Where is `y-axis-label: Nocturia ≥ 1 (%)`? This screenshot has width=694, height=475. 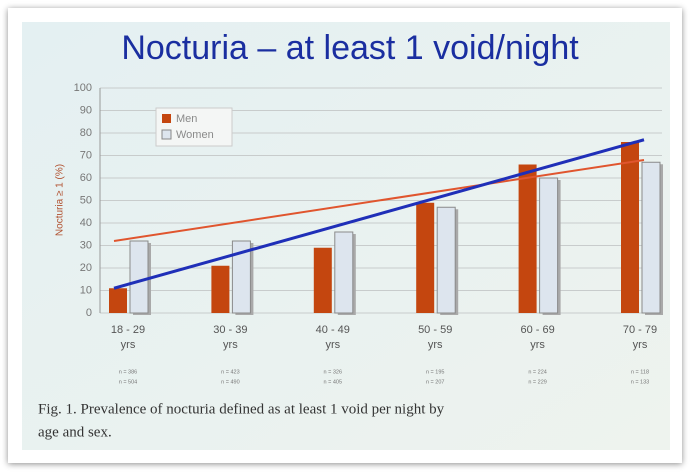
y-axis-label: Nocturia ≥ 1 (%) is located at coordinates (60, 200).